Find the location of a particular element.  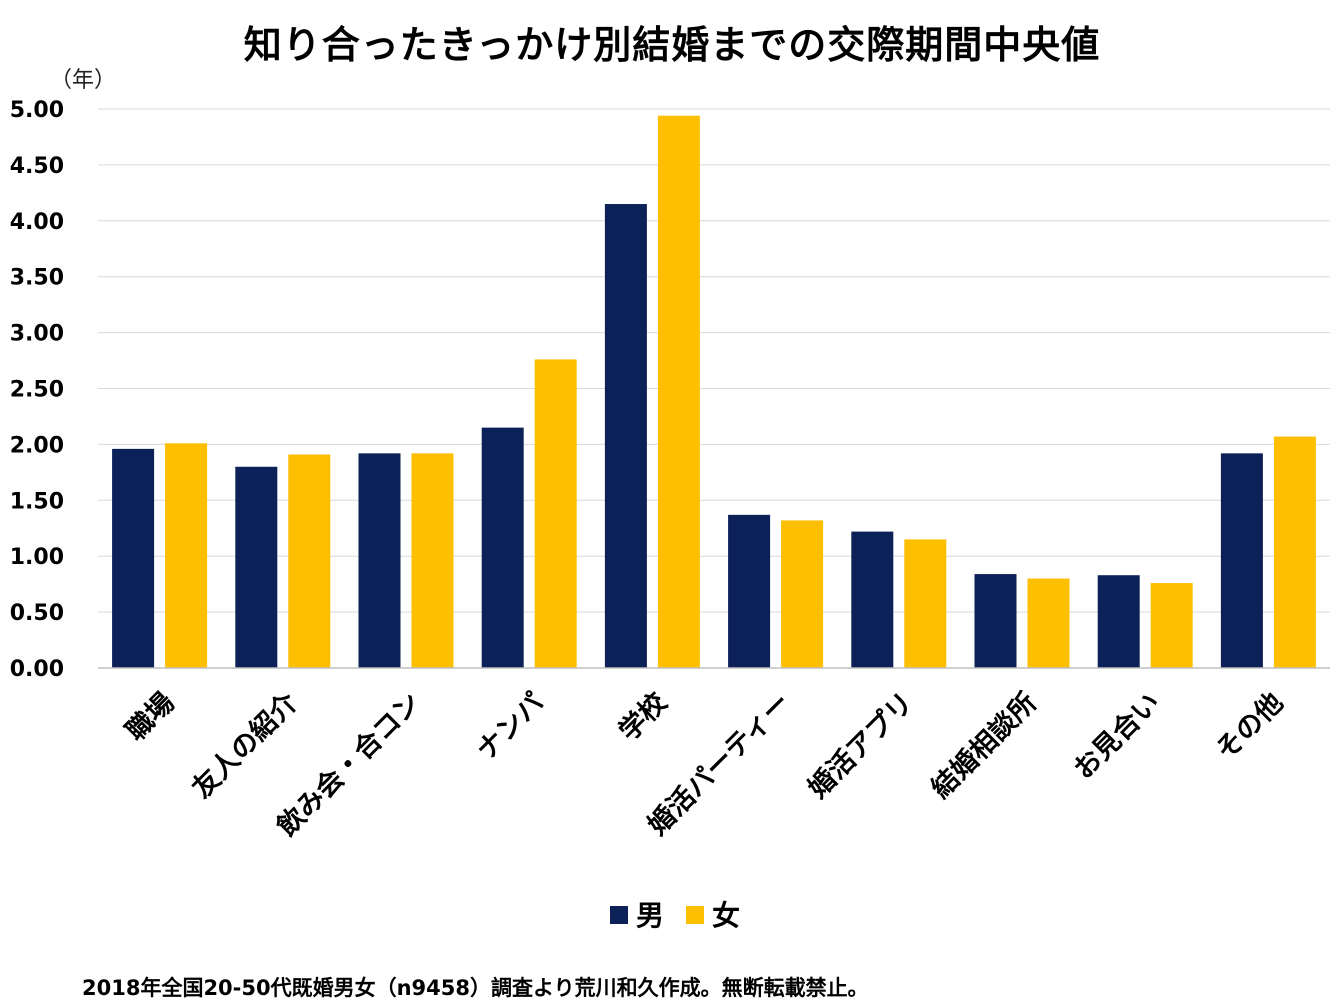

x-category-label: お見合い is located at coordinates (1116, 735).